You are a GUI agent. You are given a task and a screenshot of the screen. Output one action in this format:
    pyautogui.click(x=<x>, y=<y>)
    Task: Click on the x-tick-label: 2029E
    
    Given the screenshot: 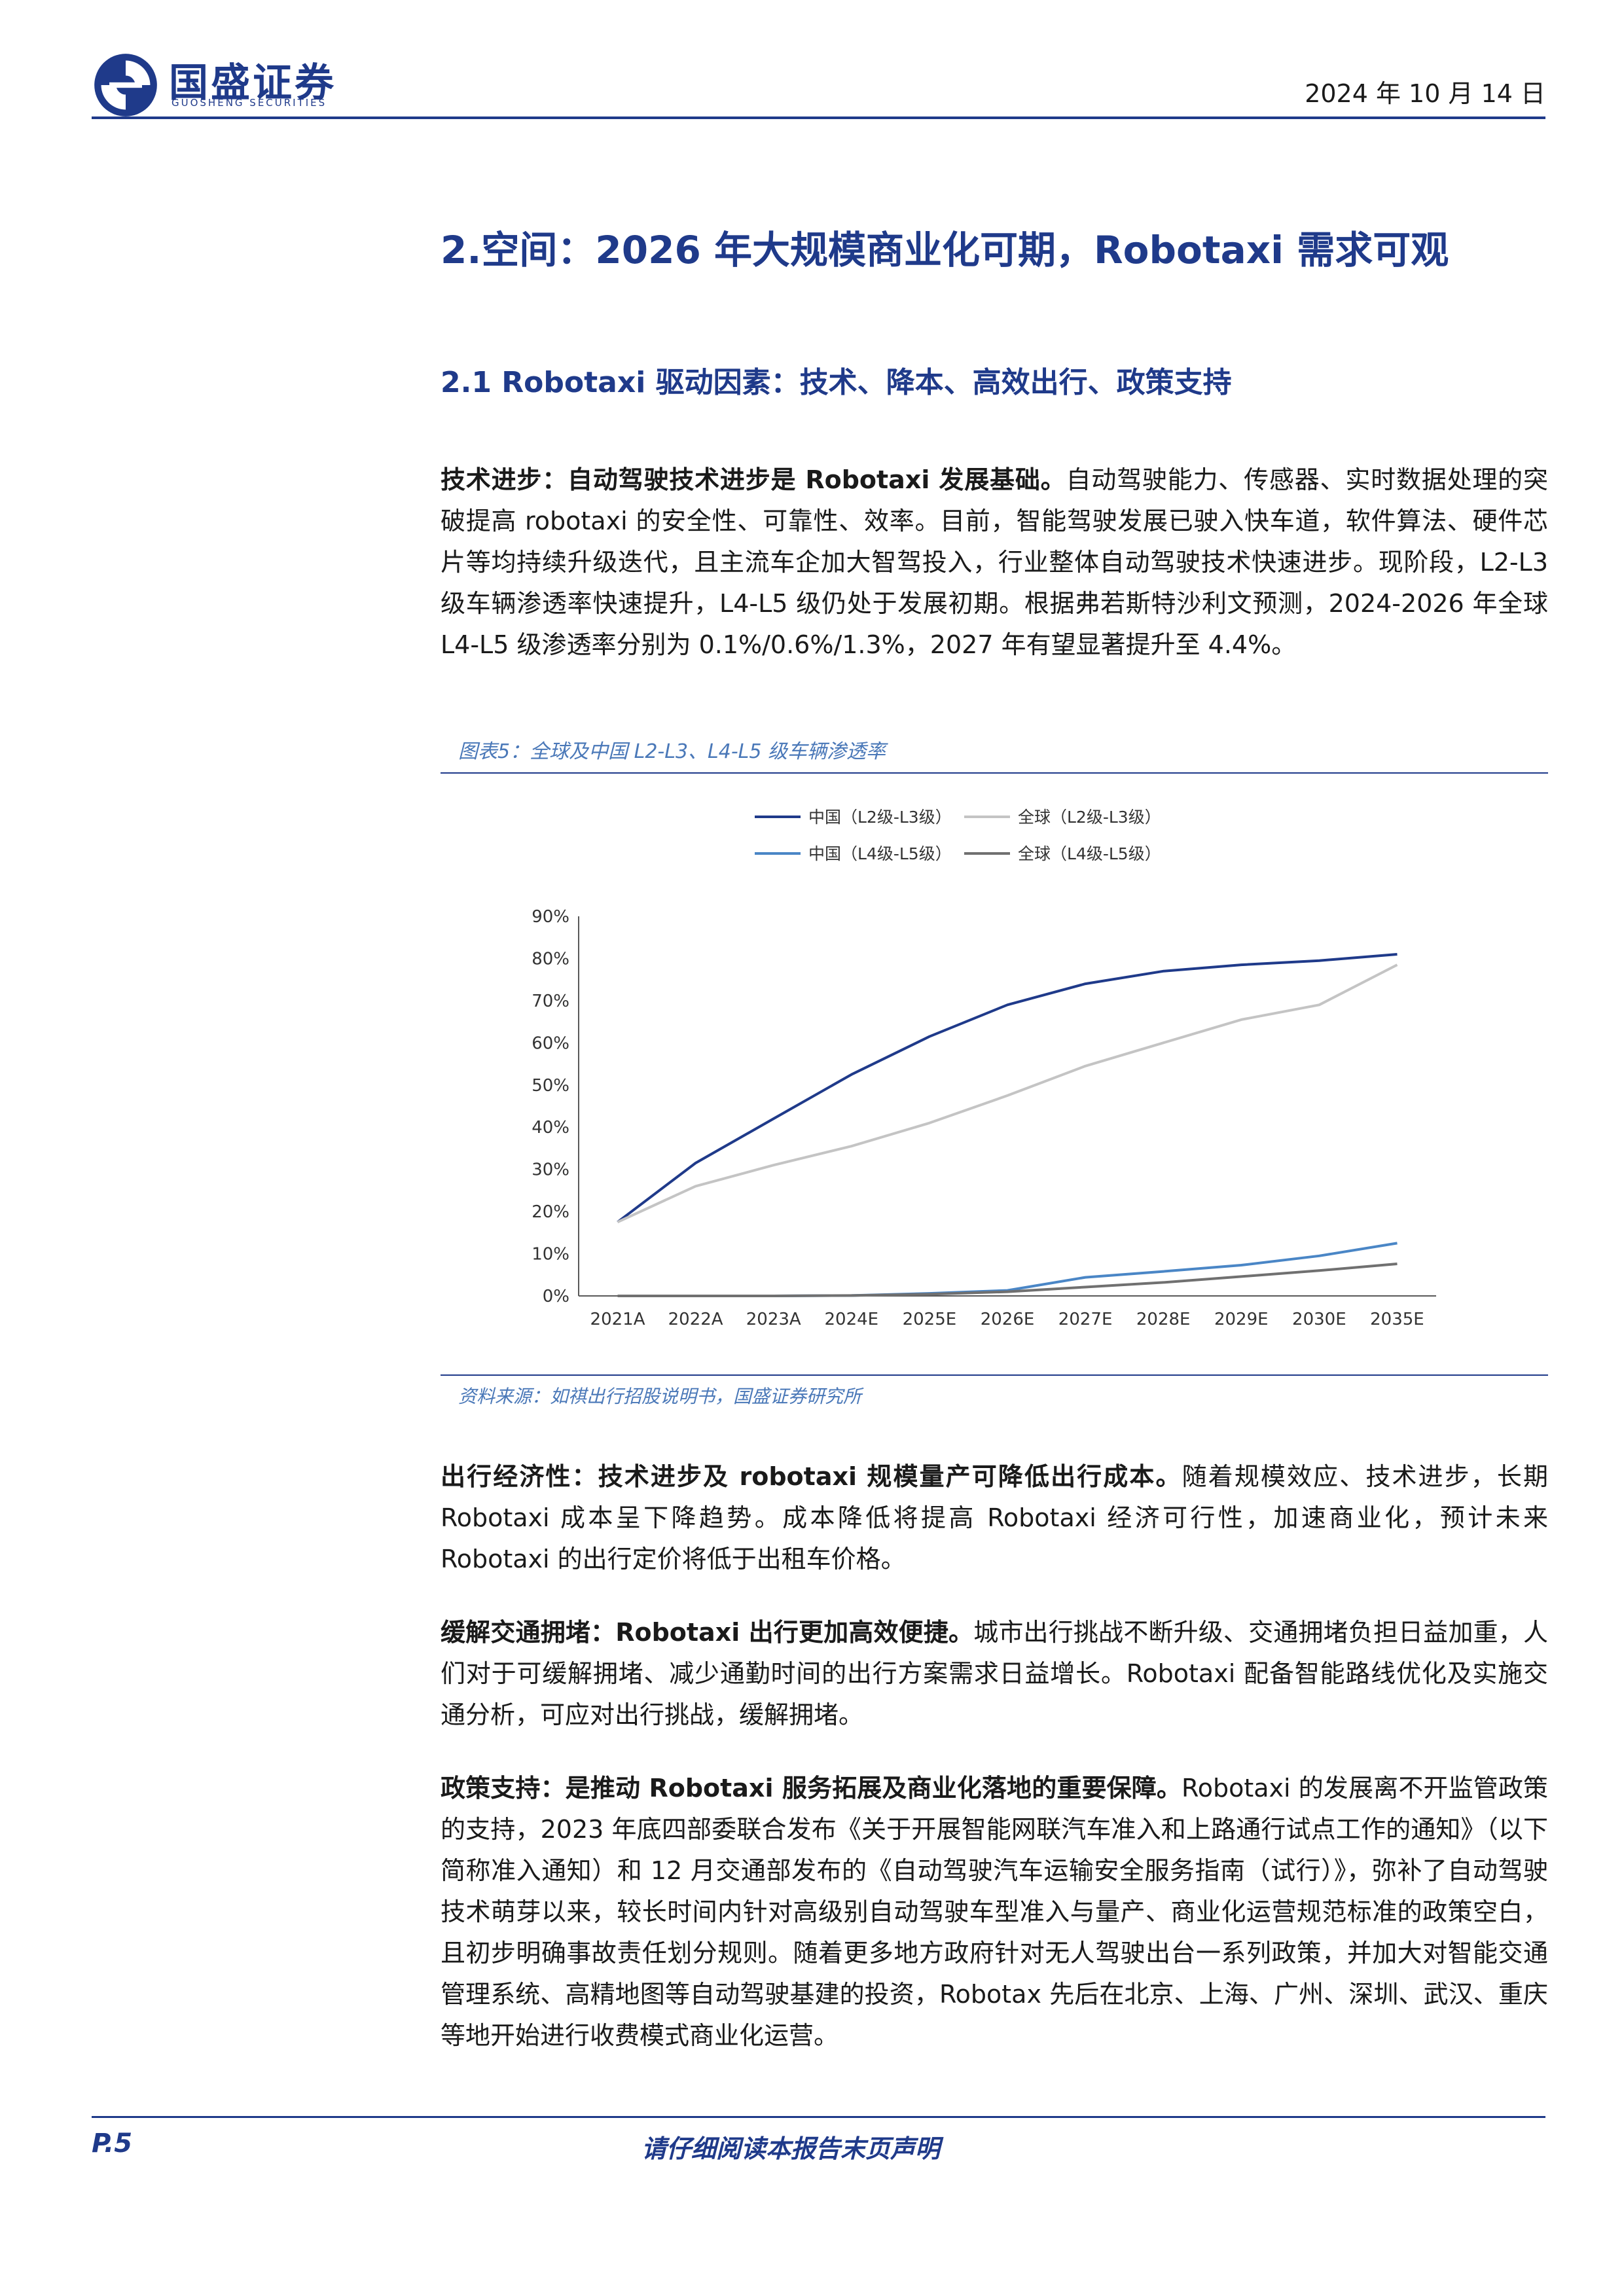 What is the action you would take?
    pyautogui.click(x=1241, y=1319)
    